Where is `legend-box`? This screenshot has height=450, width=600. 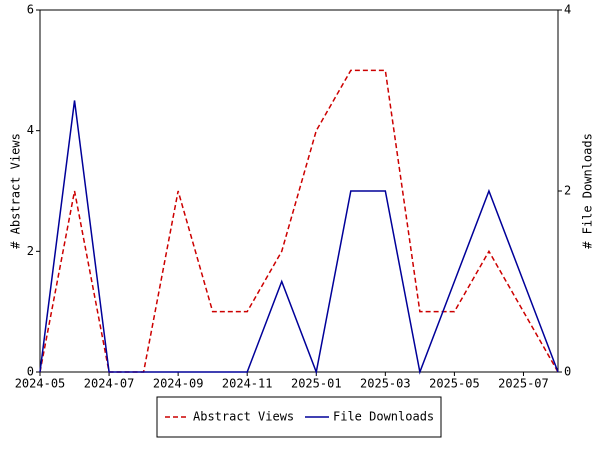 legend-box is located at coordinates (299, 417).